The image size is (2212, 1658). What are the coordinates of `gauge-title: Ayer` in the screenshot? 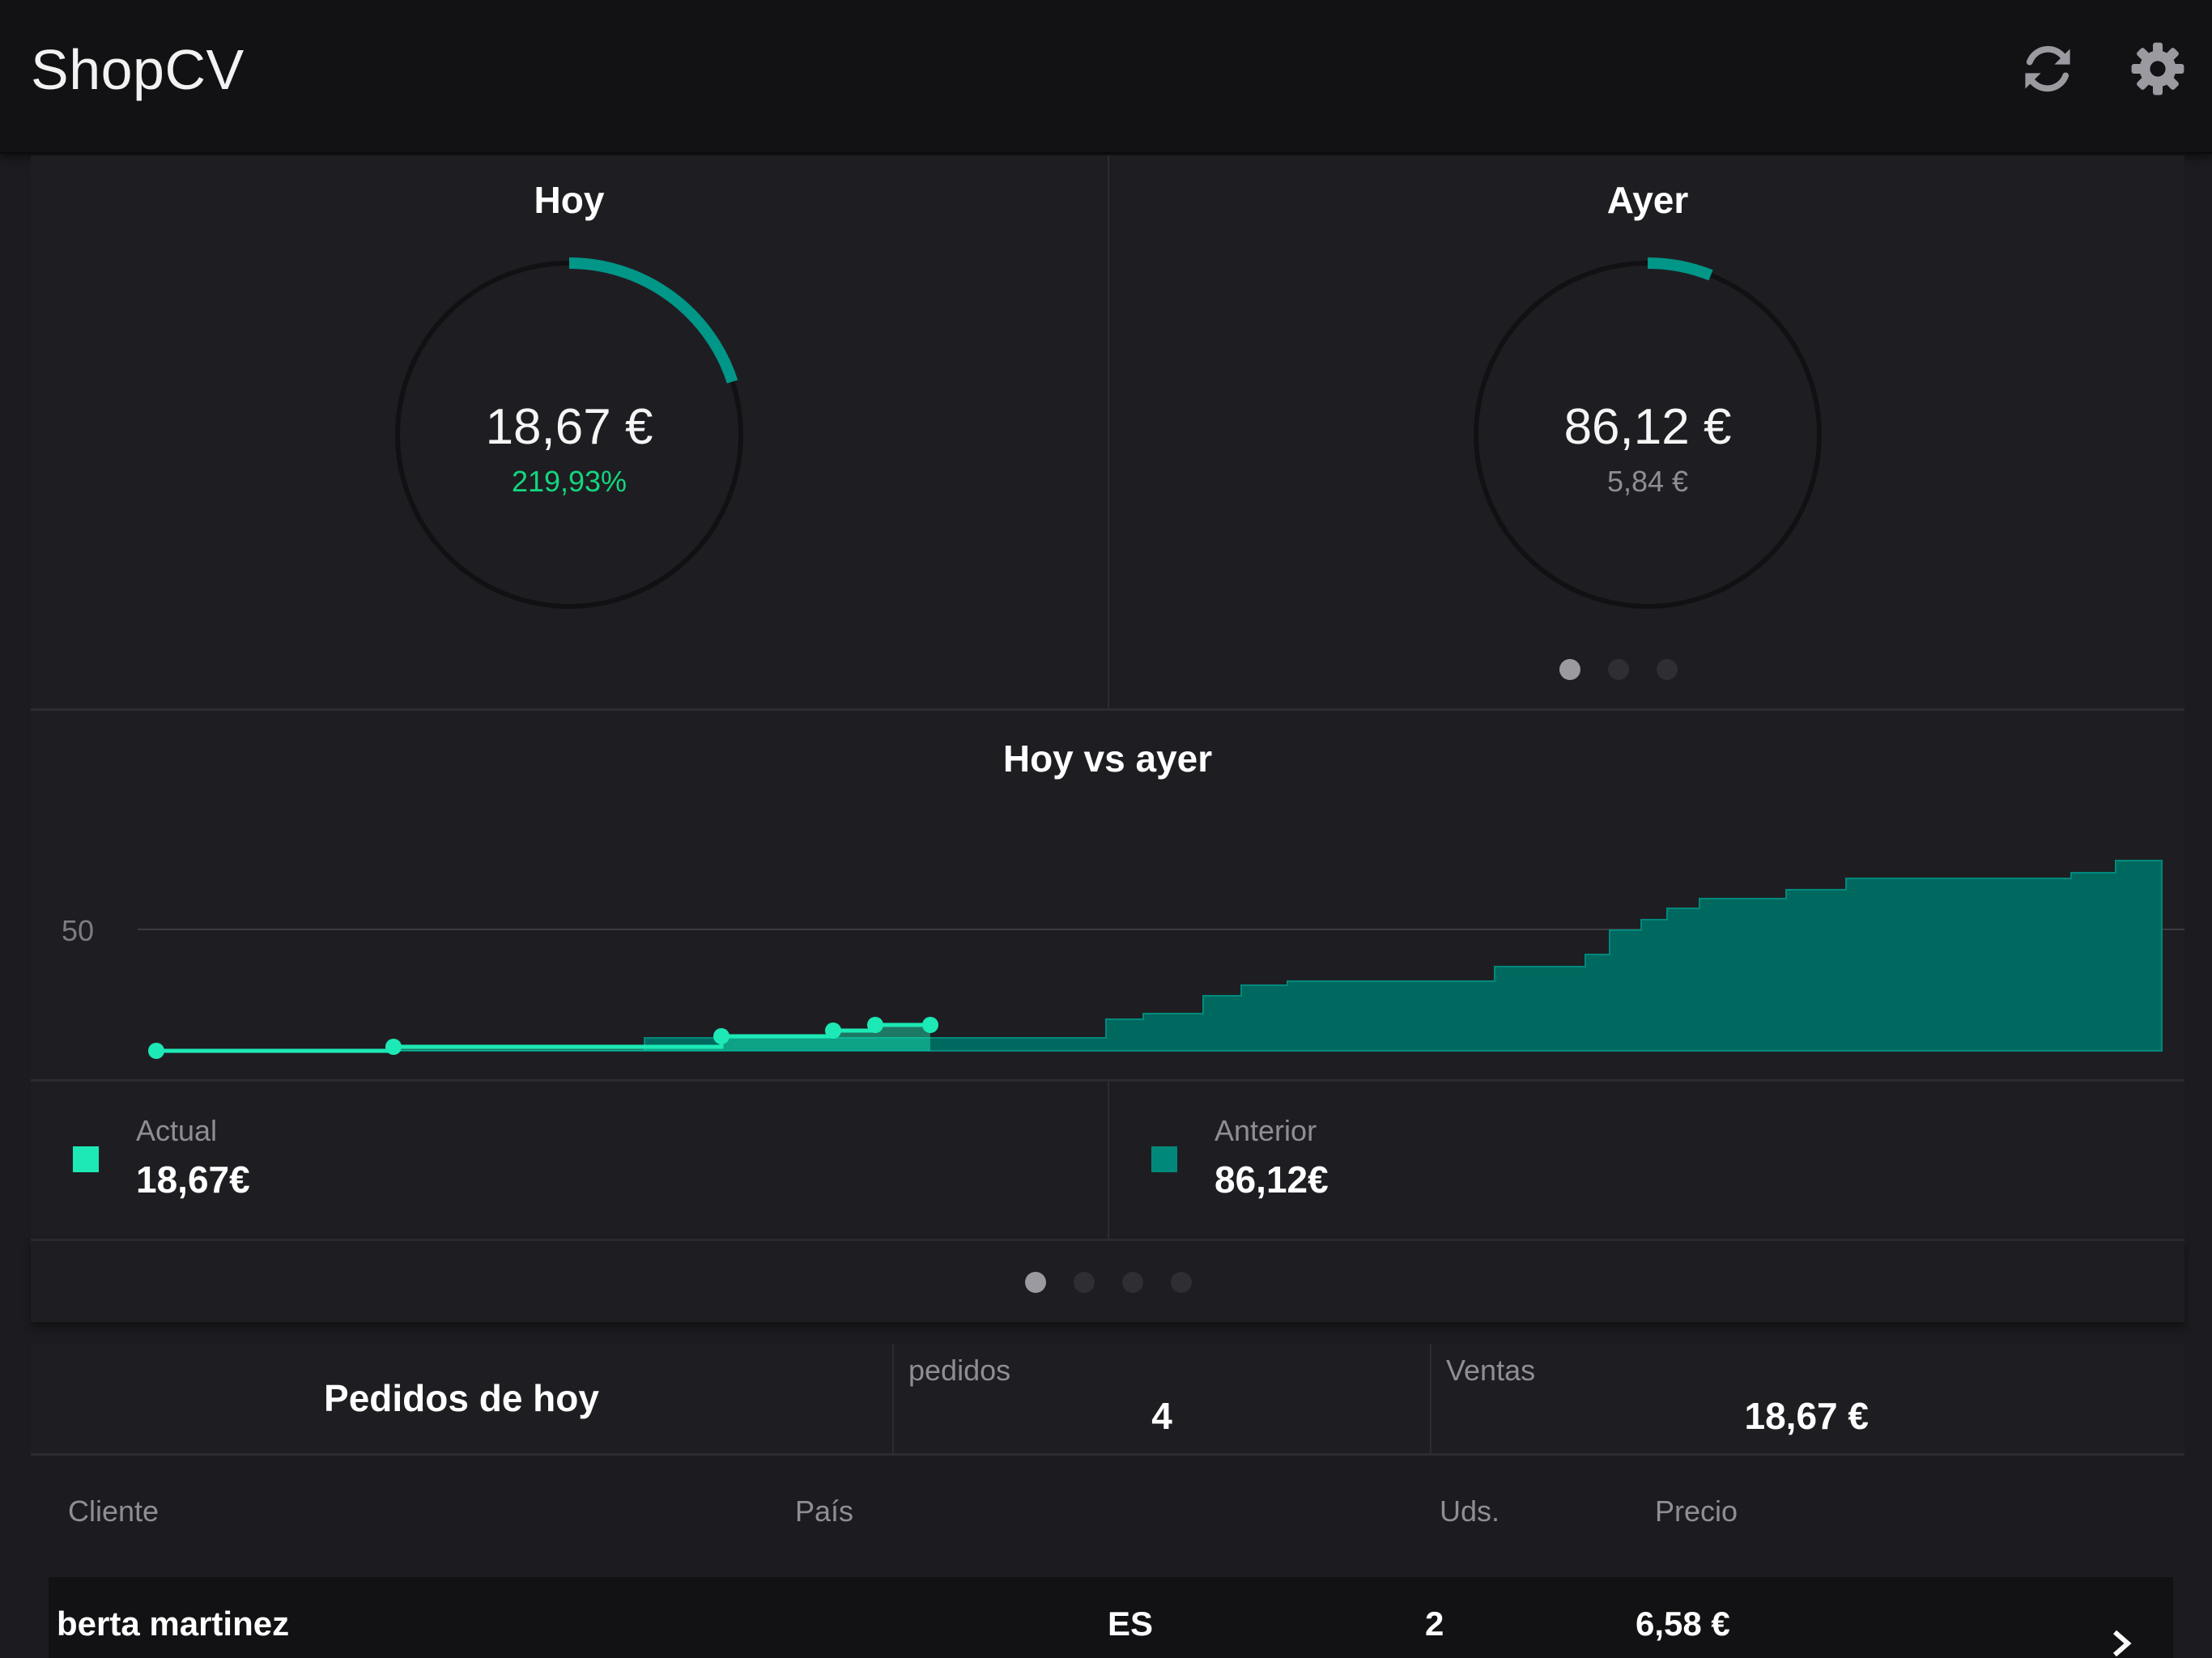 It's located at (1648, 200).